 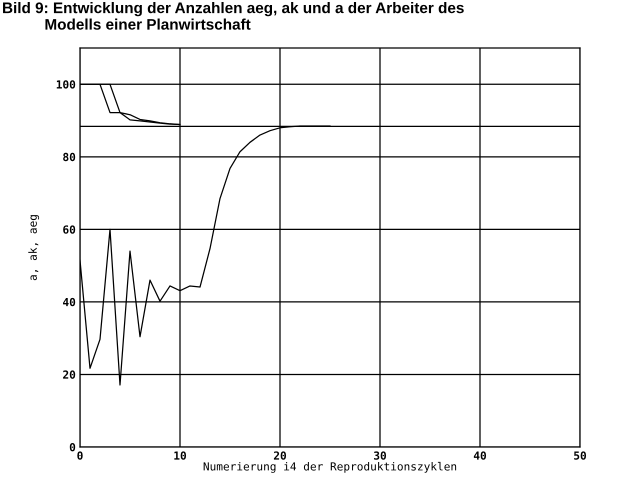 What do you see at coordinates (69, 157) in the screenshot?
I see `y-tick-label: 80` at bounding box center [69, 157].